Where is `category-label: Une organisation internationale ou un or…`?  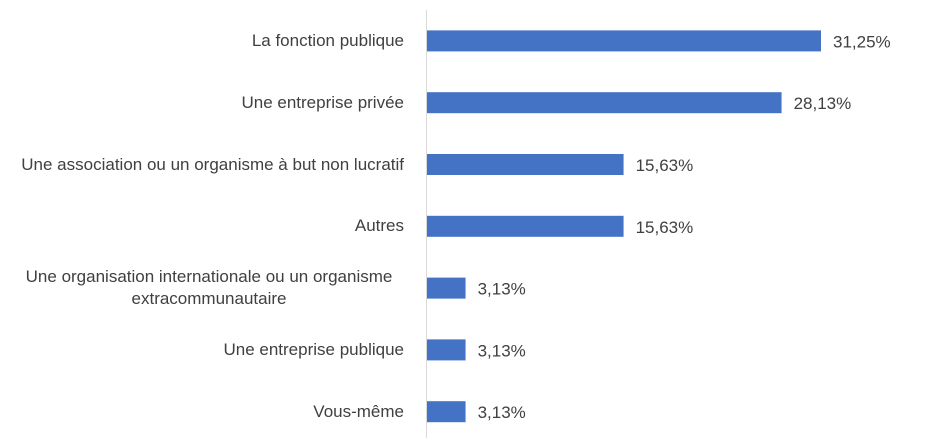
category-label: Une organisation internationale ou un or… is located at coordinates (209, 288).